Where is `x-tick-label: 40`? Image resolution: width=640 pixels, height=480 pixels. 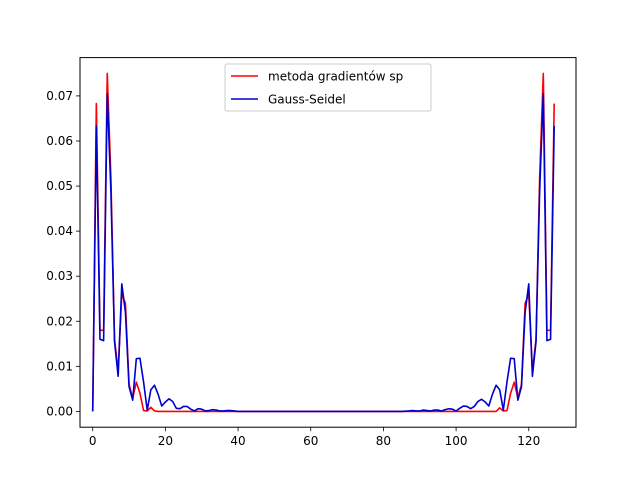 x-tick-label: 40 is located at coordinates (237, 441).